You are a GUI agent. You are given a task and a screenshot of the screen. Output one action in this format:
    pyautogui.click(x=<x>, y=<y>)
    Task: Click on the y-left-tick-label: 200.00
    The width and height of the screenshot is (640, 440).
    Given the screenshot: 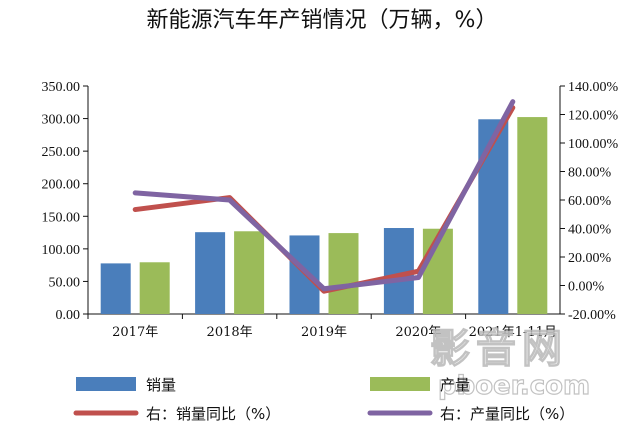 What is the action you would take?
    pyautogui.click(x=61, y=185)
    